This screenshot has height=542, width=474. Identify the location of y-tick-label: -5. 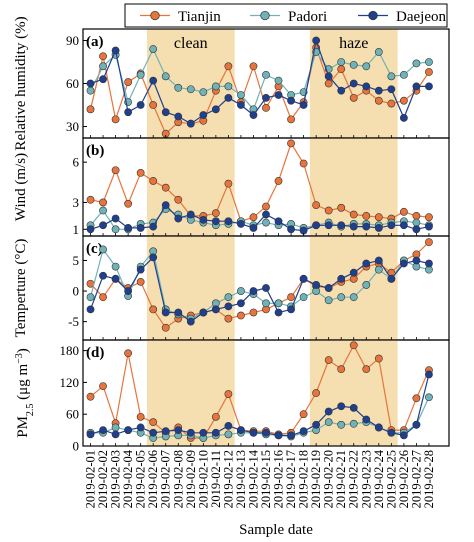
(73, 321).